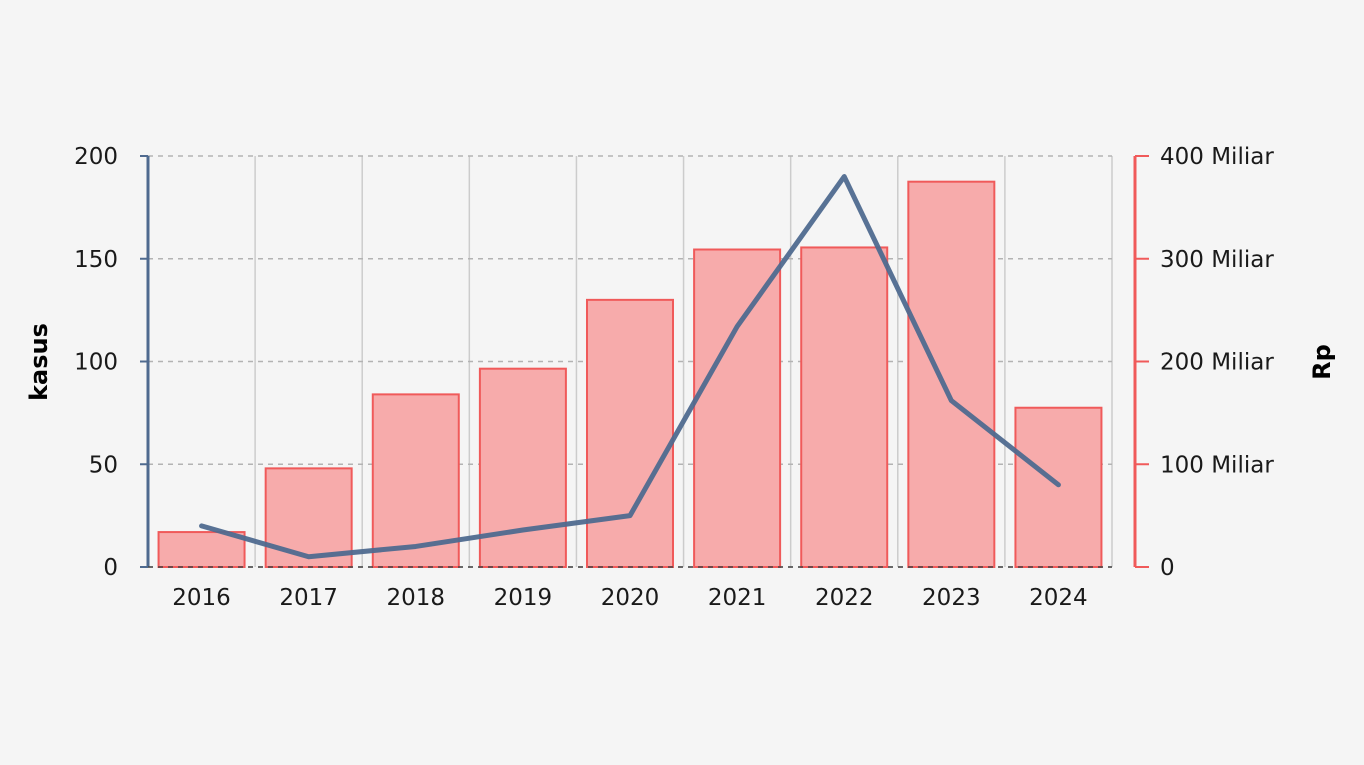 The image size is (1364, 765). What do you see at coordinates (103, 465) in the screenshot?
I see `left-tick-label: 50` at bounding box center [103, 465].